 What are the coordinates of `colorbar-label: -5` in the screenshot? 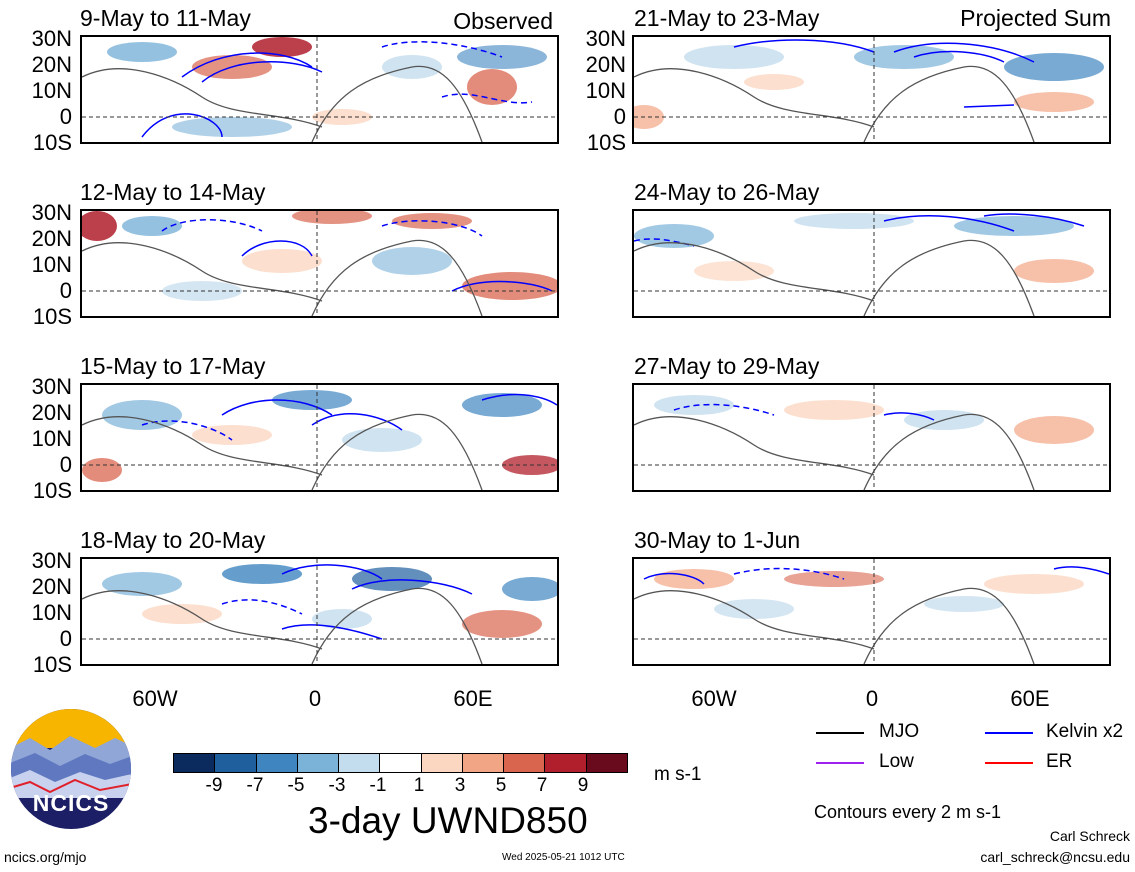 It's located at (296, 785).